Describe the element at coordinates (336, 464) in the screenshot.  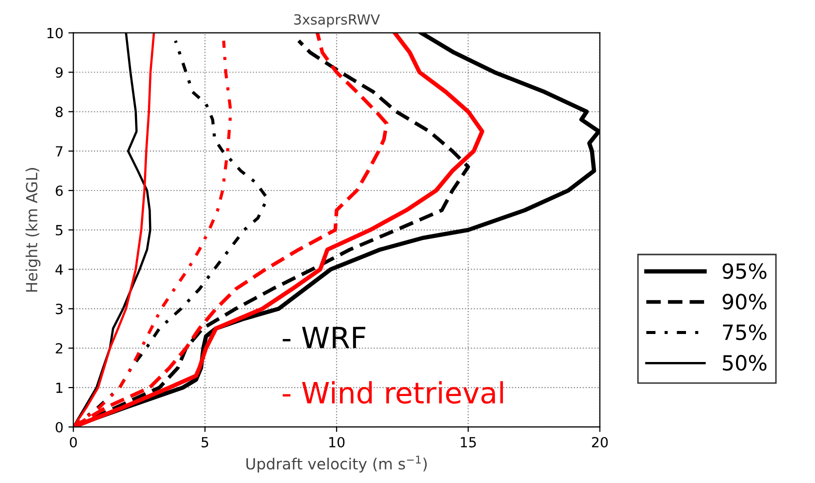
I see `x-axis-title: Updraft velocity (m s$^{−1}$)` at that location.